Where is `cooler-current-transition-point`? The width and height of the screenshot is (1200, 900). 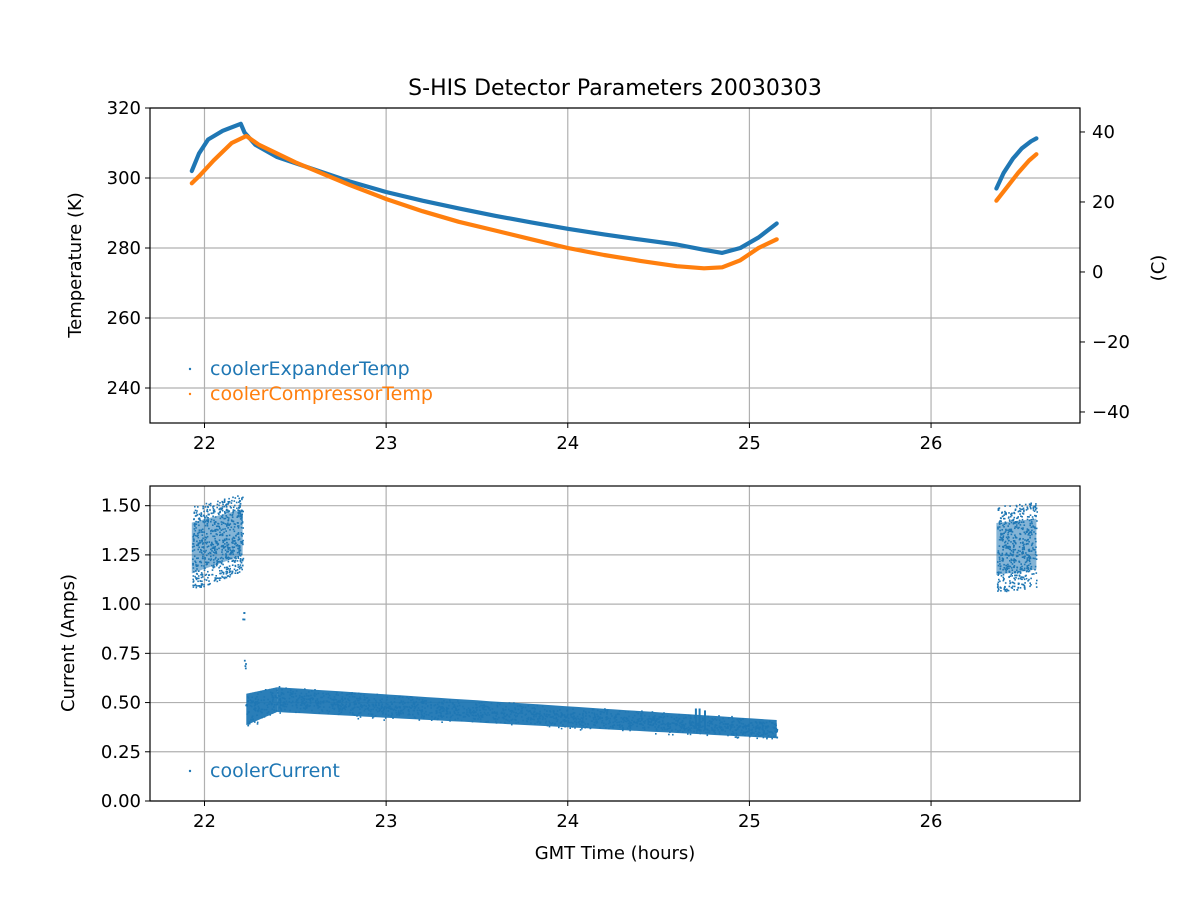 cooler-current-transition-point is located at coordinates (244, 660).